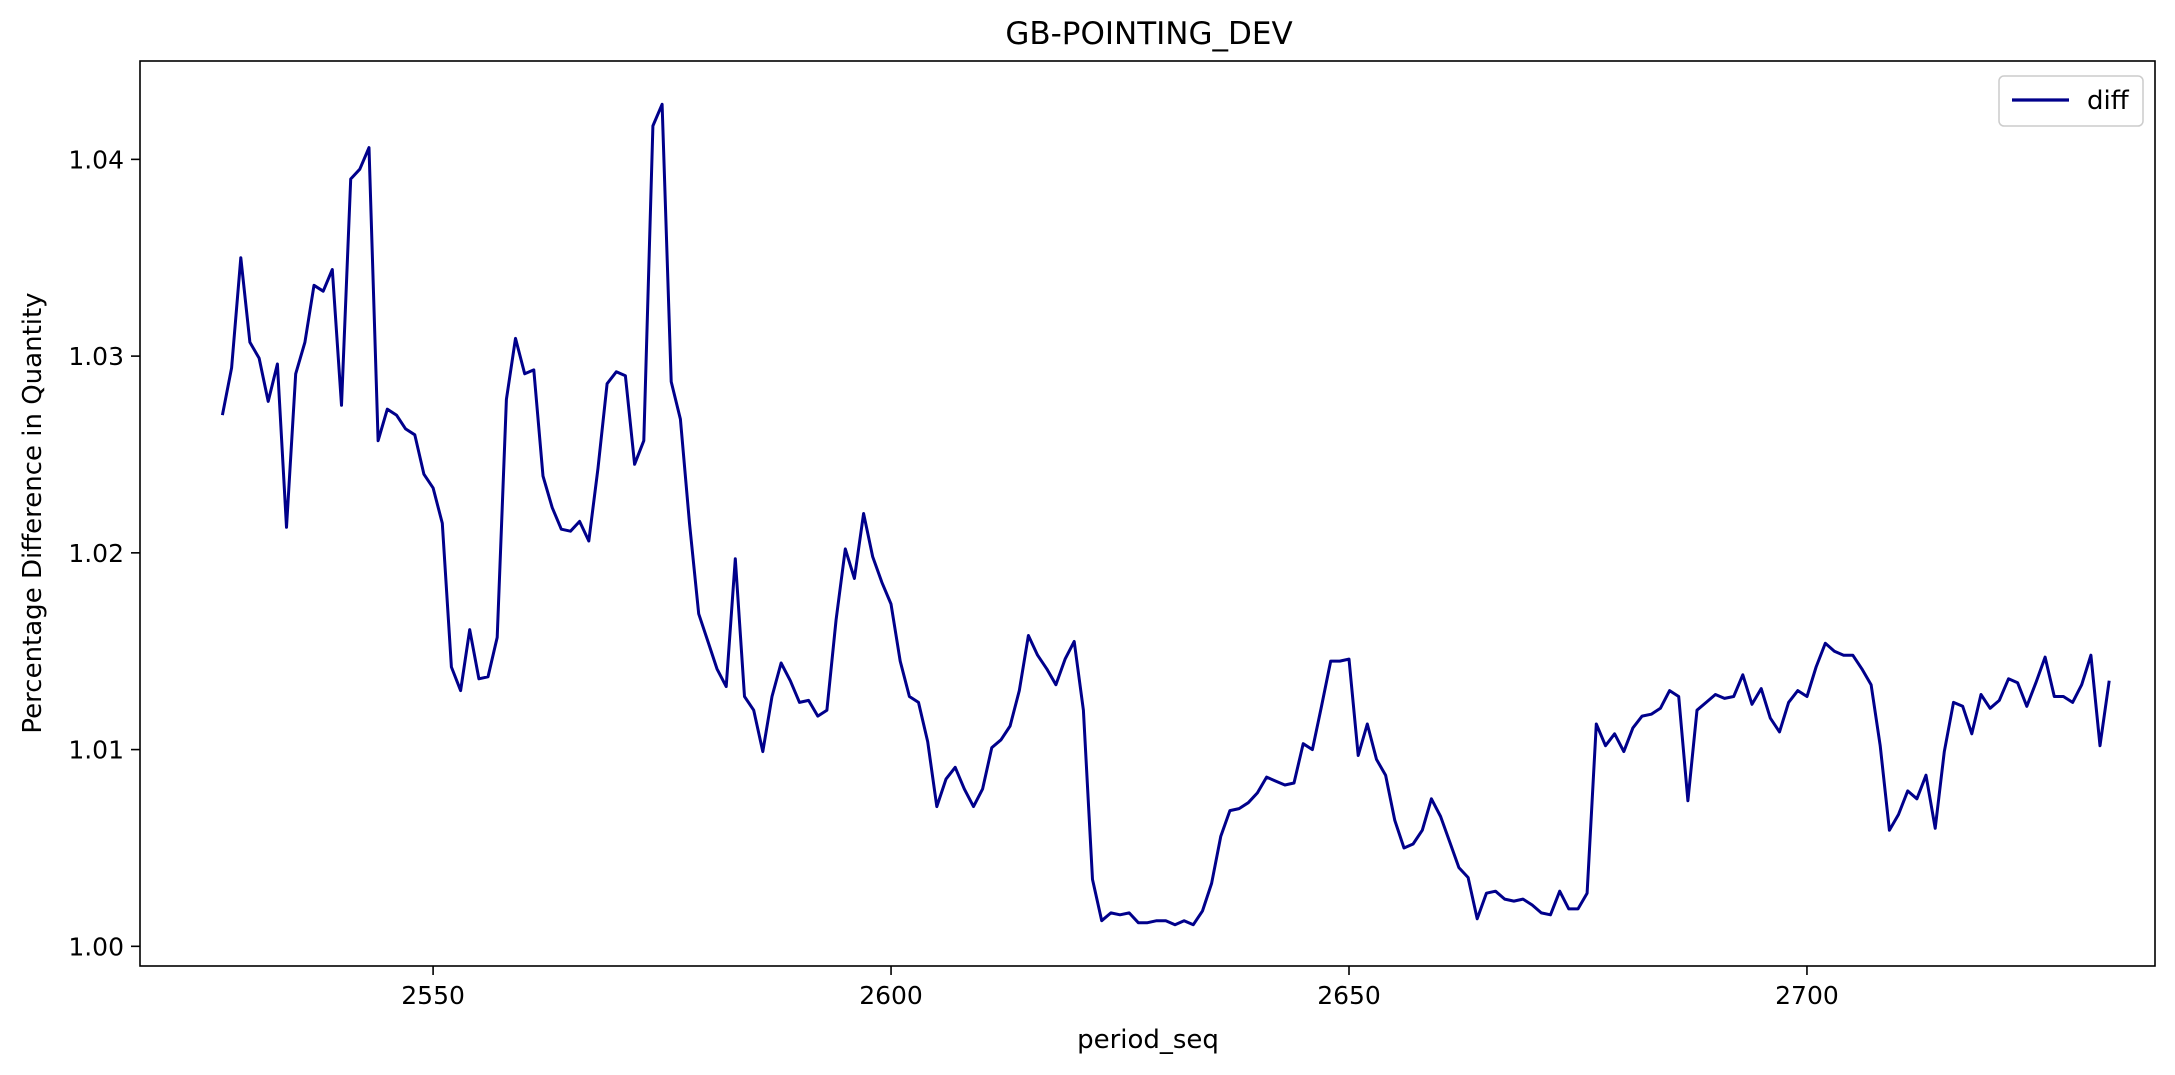 The image size is (2175, 1075). Describe the element at coordinates (1807, 995) in the screenshot. I see `x-tick-label: 2700` at that location.